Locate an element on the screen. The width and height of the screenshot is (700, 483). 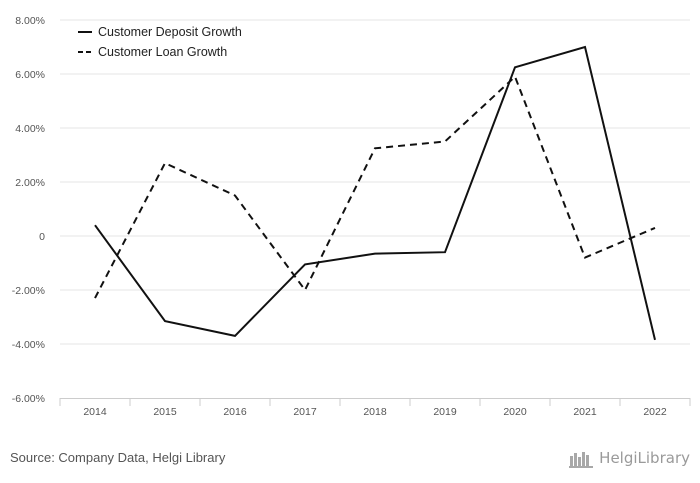
x-tick-label: 2019 is located at coordinates (445, 412).